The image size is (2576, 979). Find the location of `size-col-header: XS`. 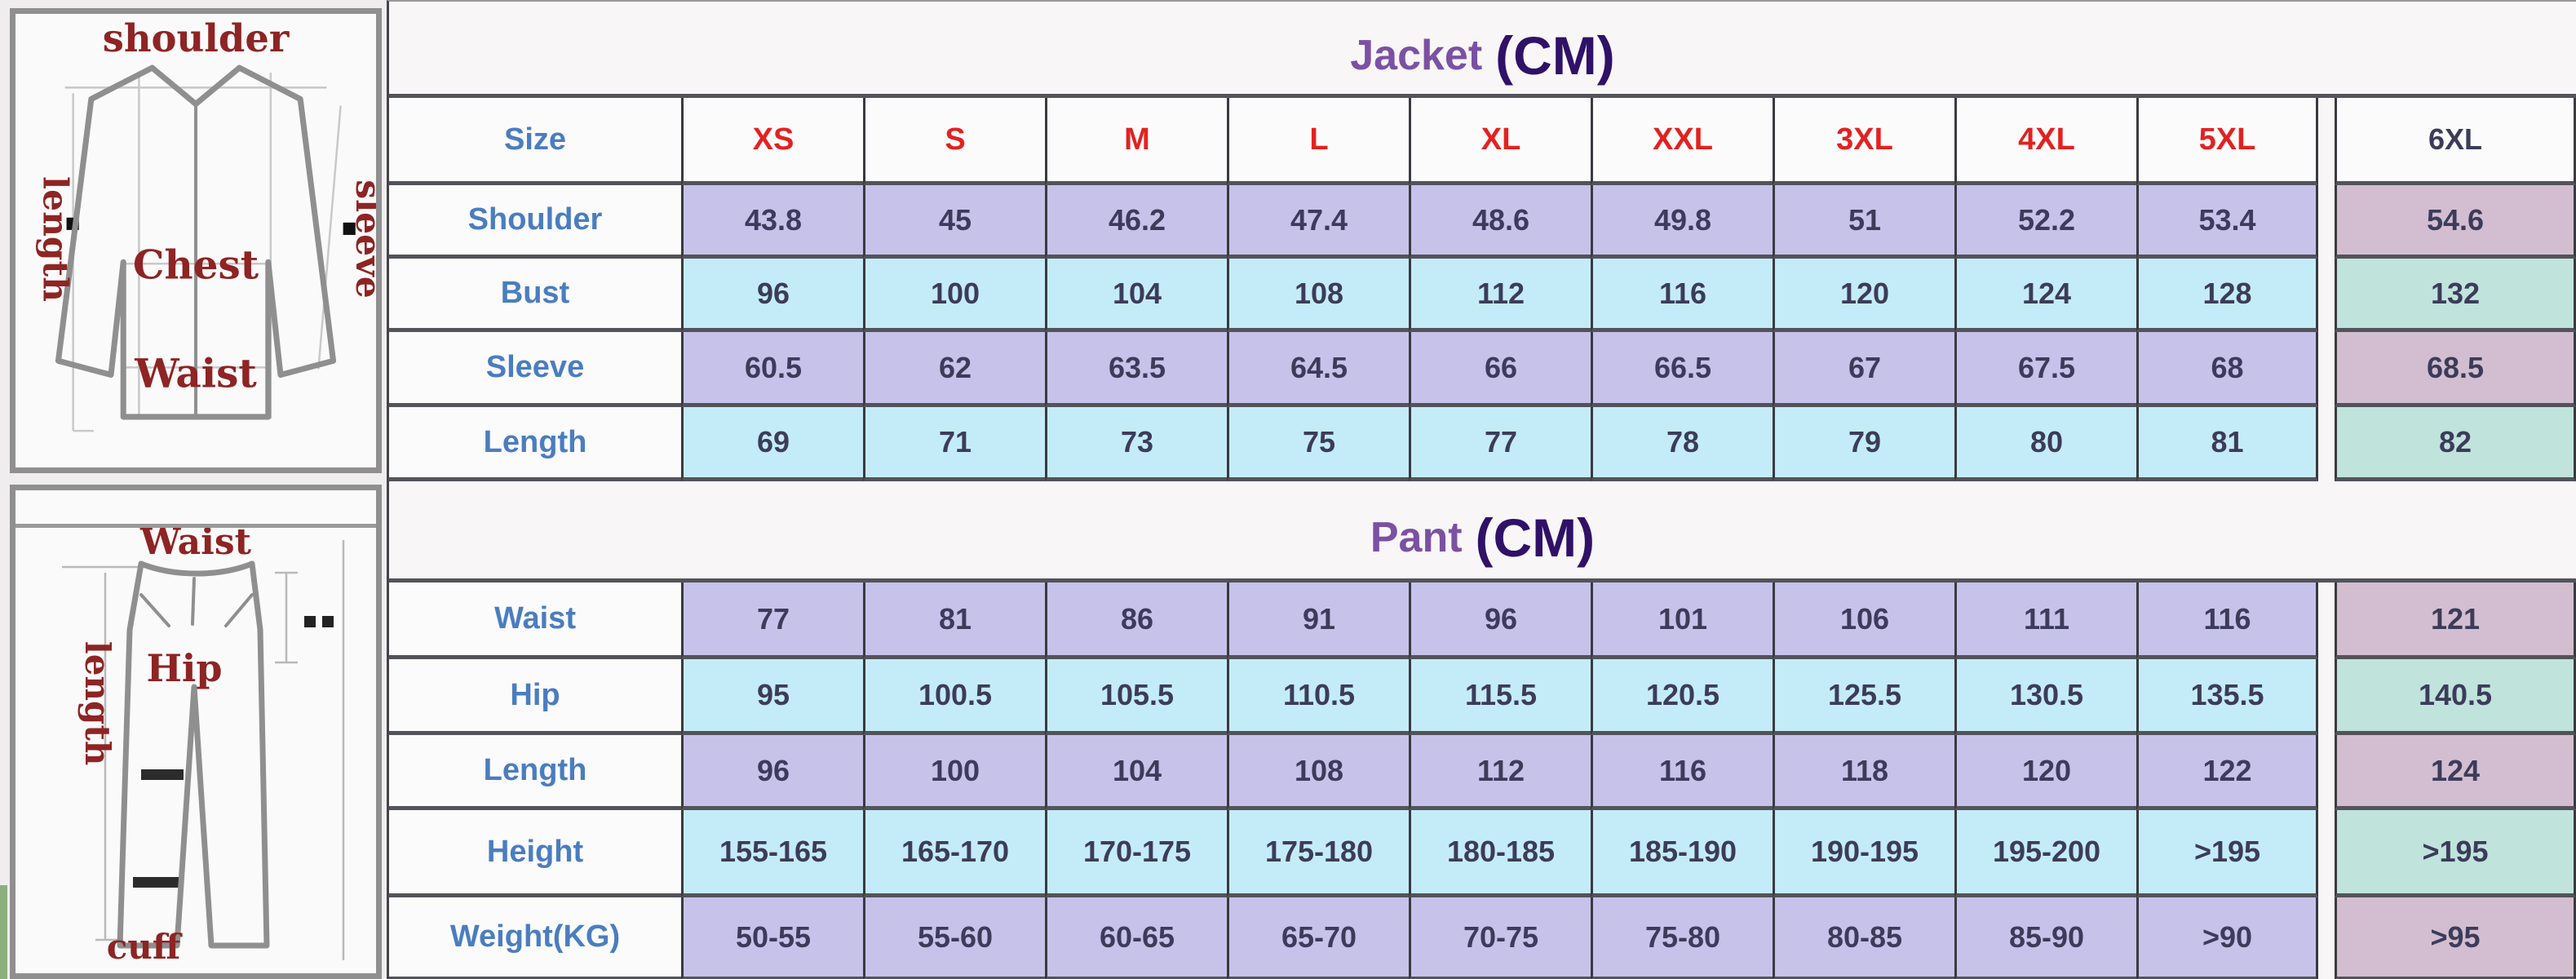

size-col-header: XS is located at coordinates (772, 141).